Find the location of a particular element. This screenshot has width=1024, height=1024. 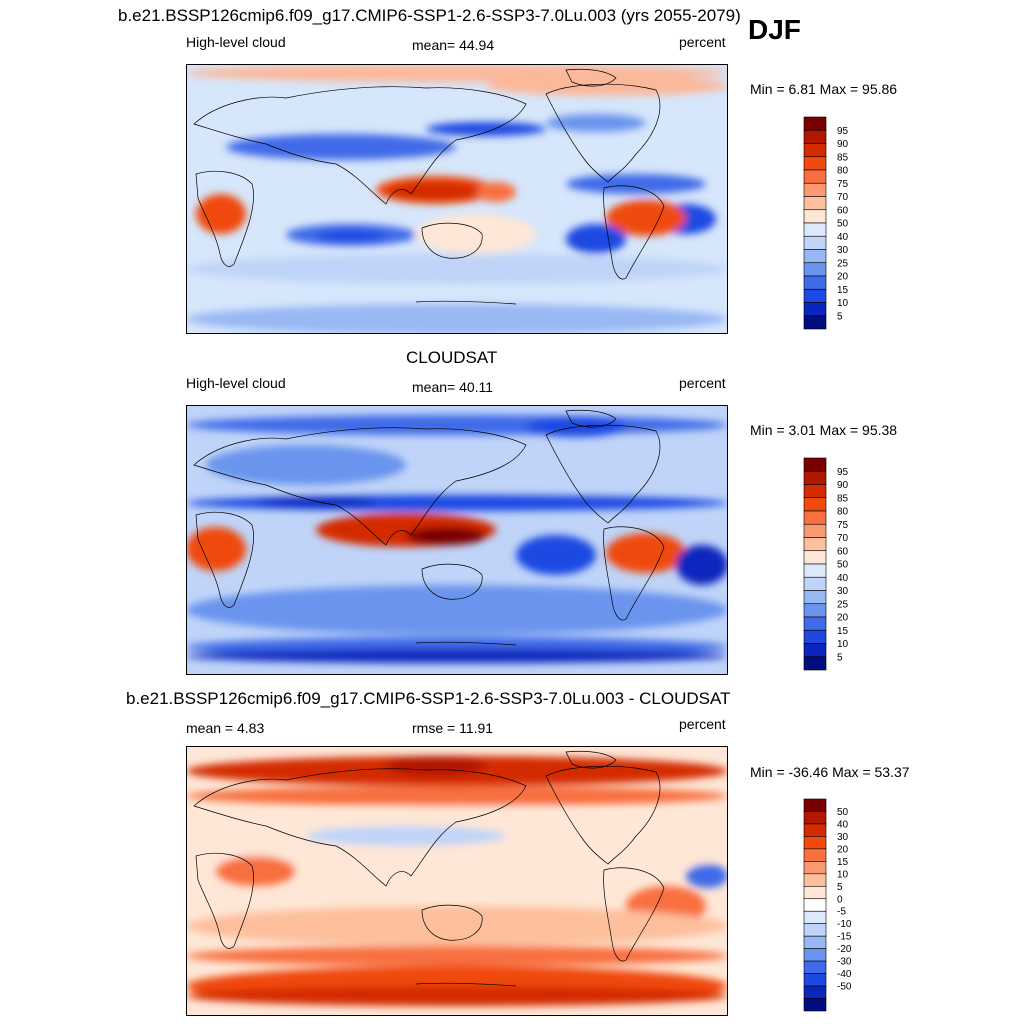

panel-2-units-label: percent is located at coordinates (702, 383).